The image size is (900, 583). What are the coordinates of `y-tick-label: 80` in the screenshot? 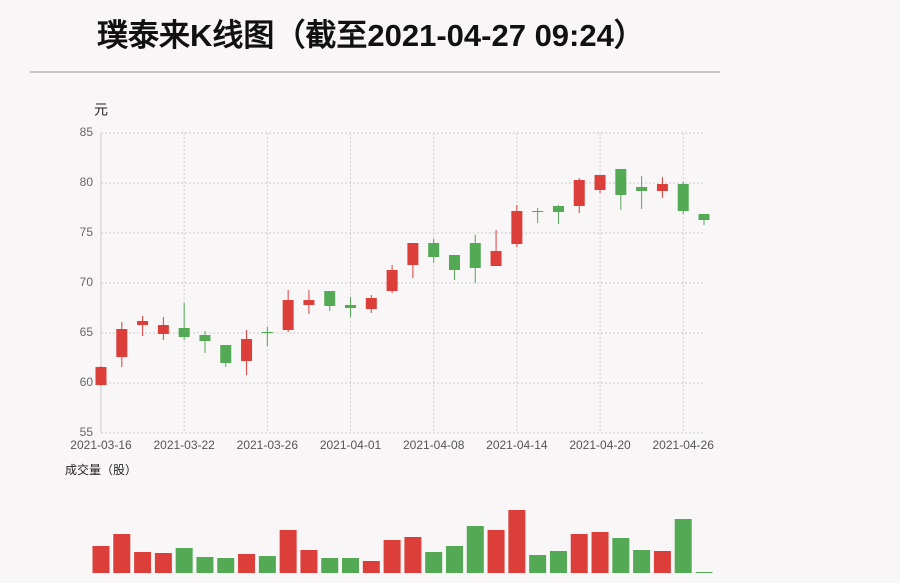 It's located at (87, 182).